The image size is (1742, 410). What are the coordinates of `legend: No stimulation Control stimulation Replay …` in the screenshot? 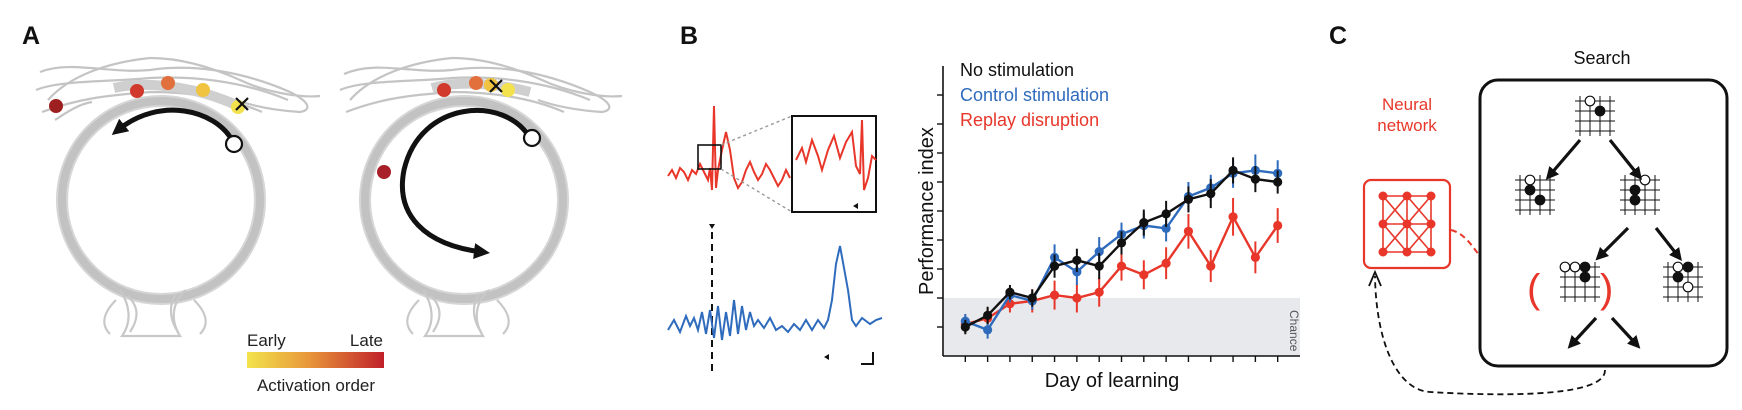 It's located at (1034, 95).